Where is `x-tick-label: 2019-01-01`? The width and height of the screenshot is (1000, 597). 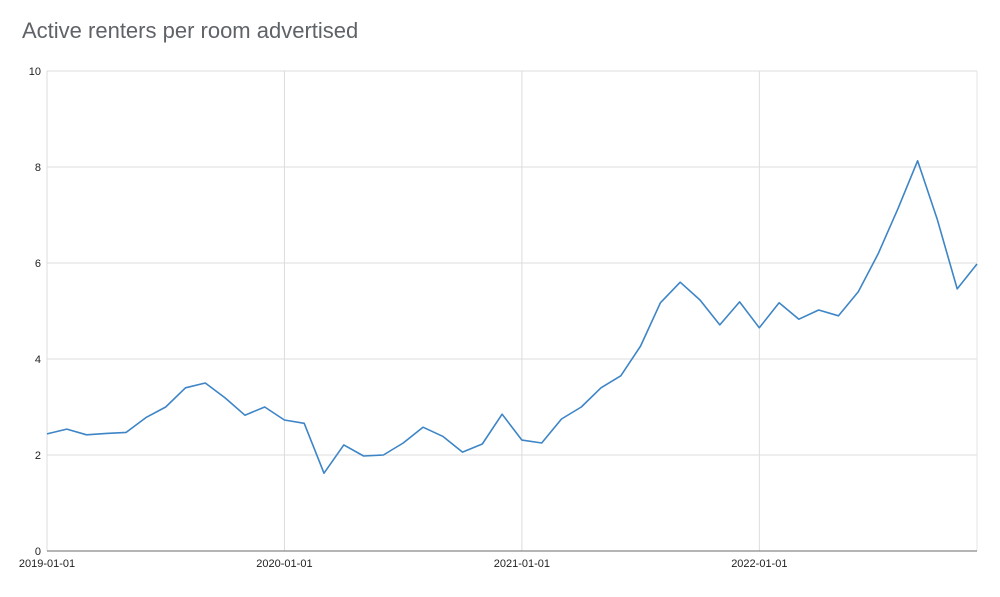
x-tick-label: 2019-01-01 is located at coordinates (47, 564).